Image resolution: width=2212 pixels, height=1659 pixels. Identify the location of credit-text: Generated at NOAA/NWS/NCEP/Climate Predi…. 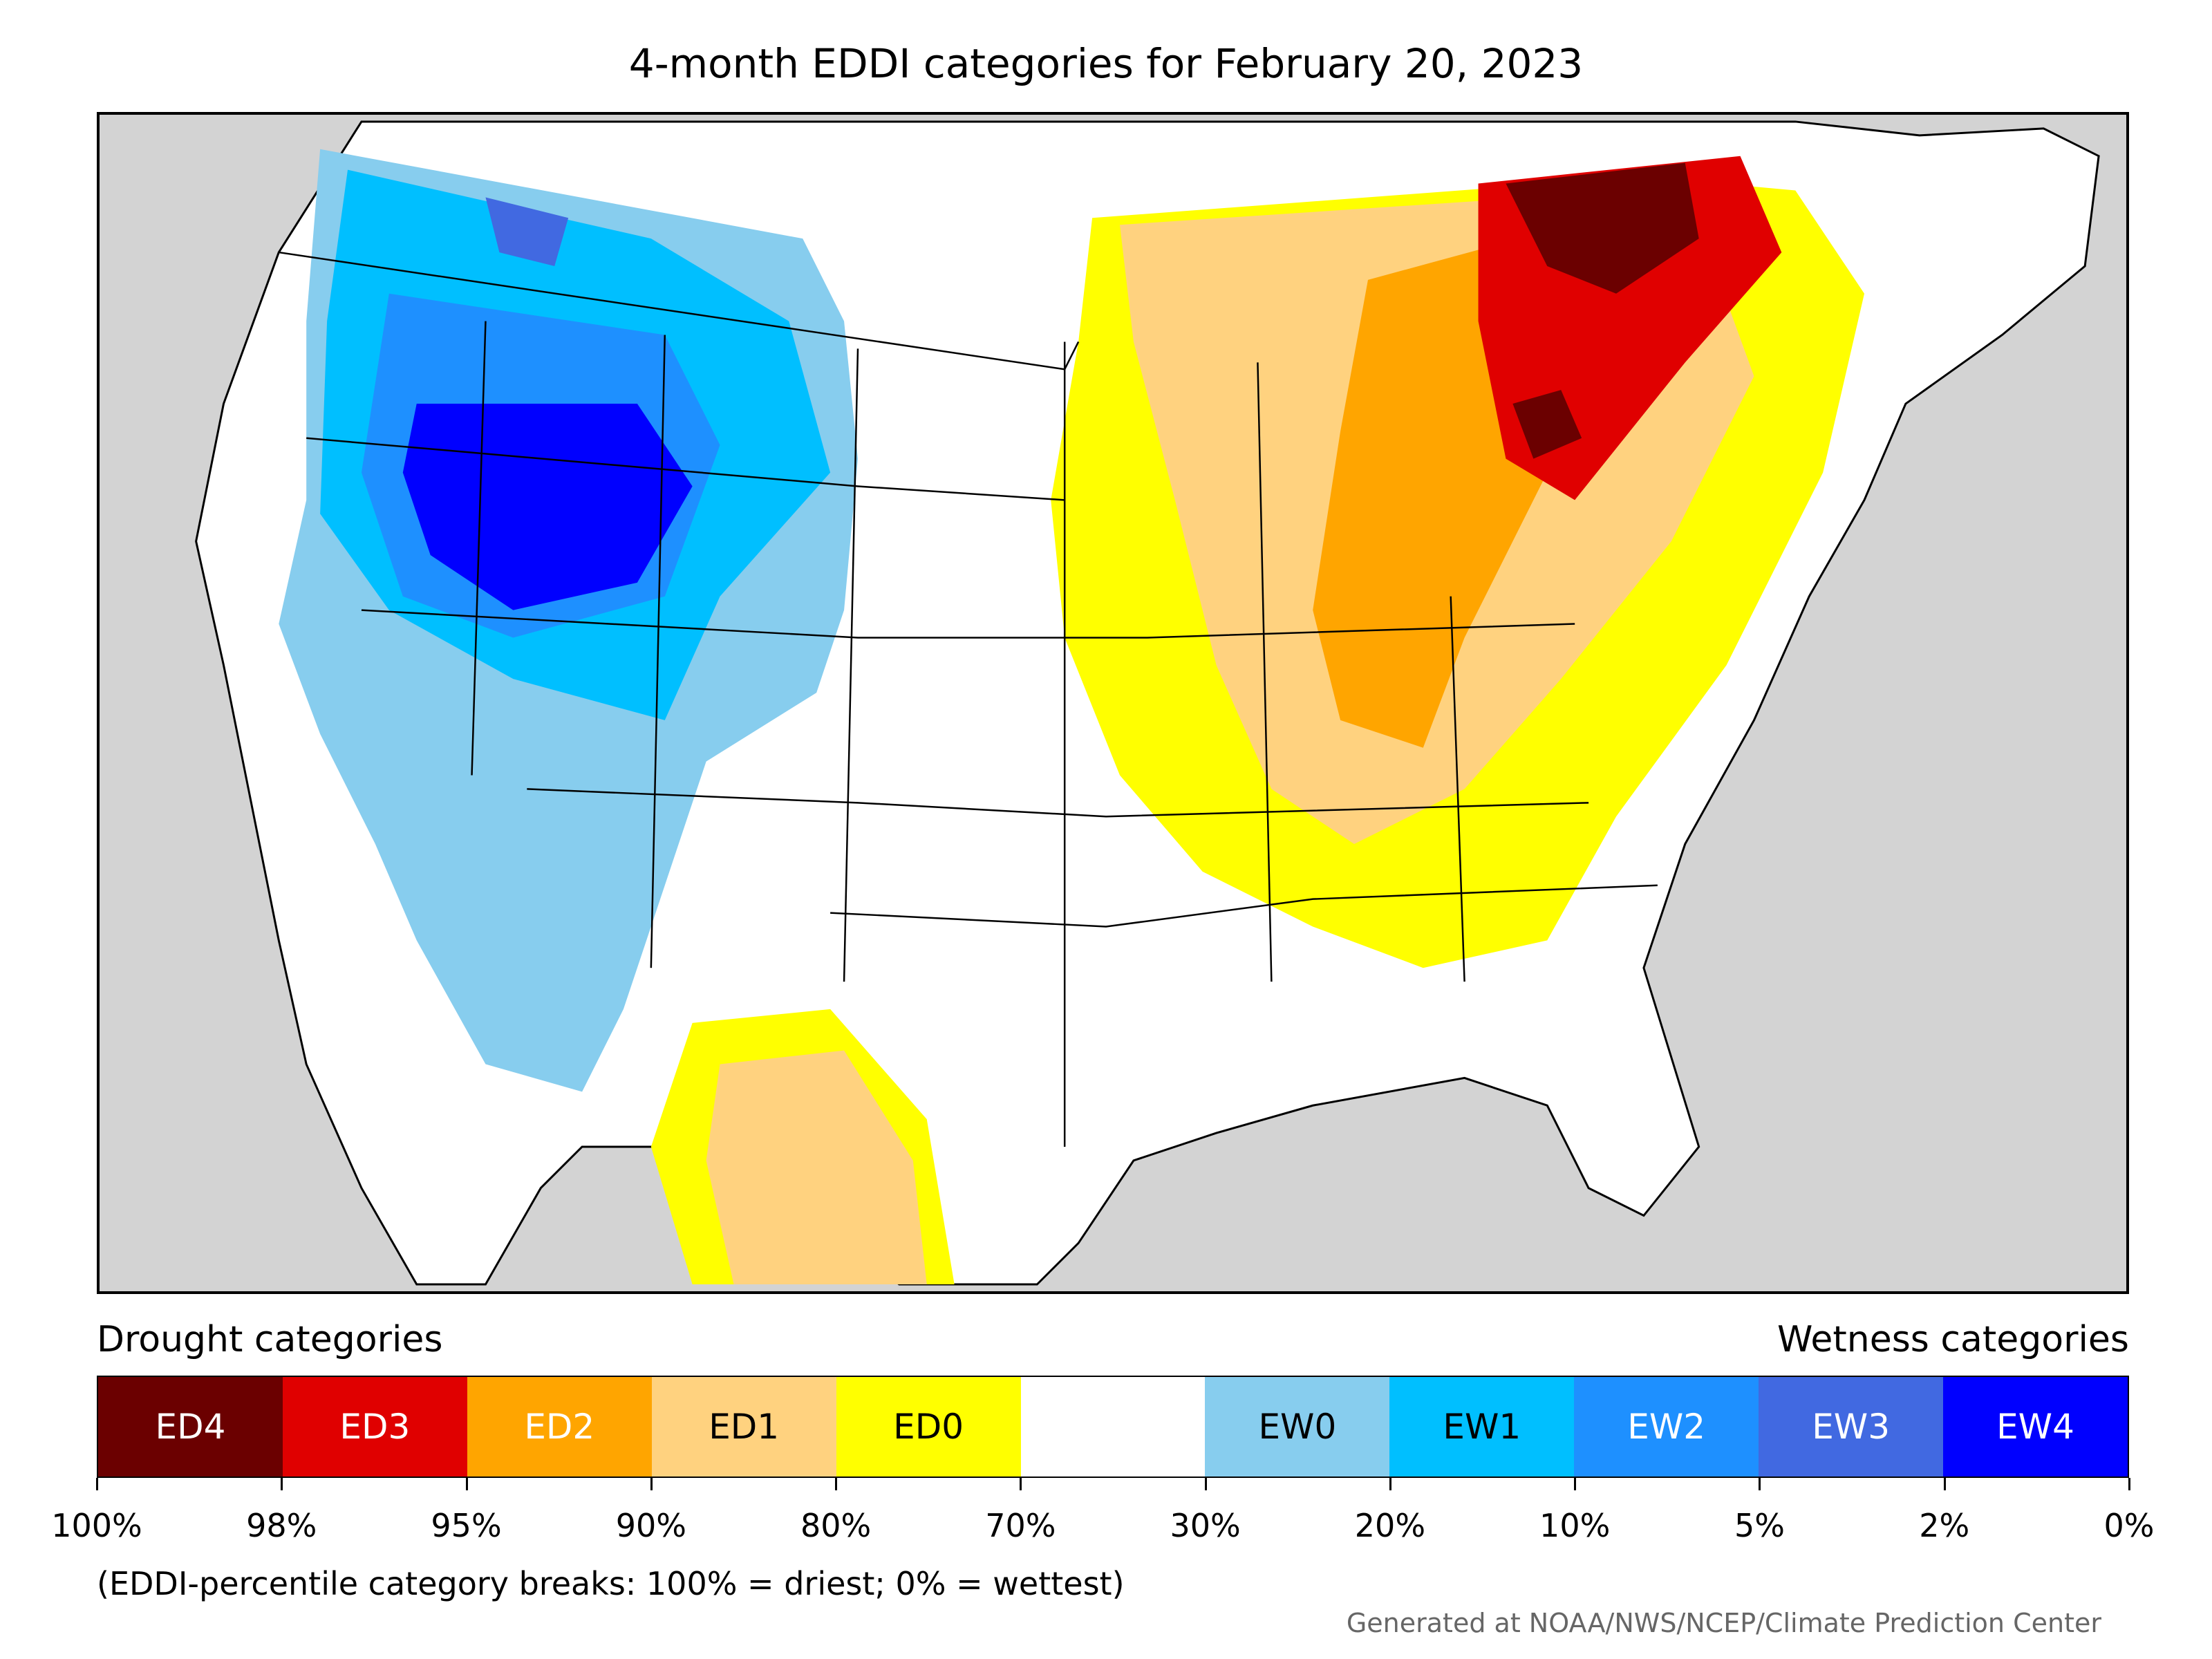
(1723, 1623).